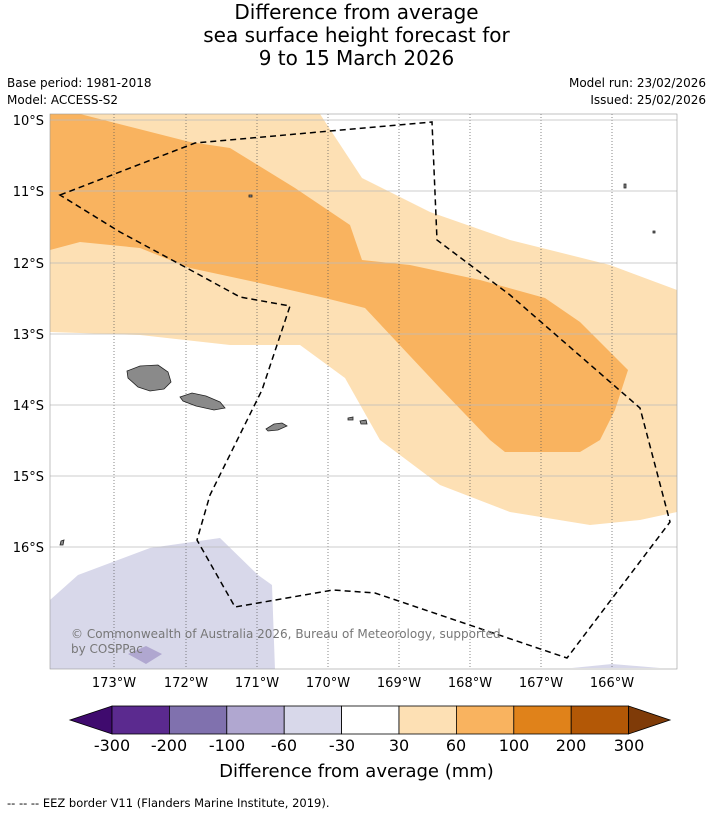  I want to click on lon-label-172w: 172°W, so click(186, 683).